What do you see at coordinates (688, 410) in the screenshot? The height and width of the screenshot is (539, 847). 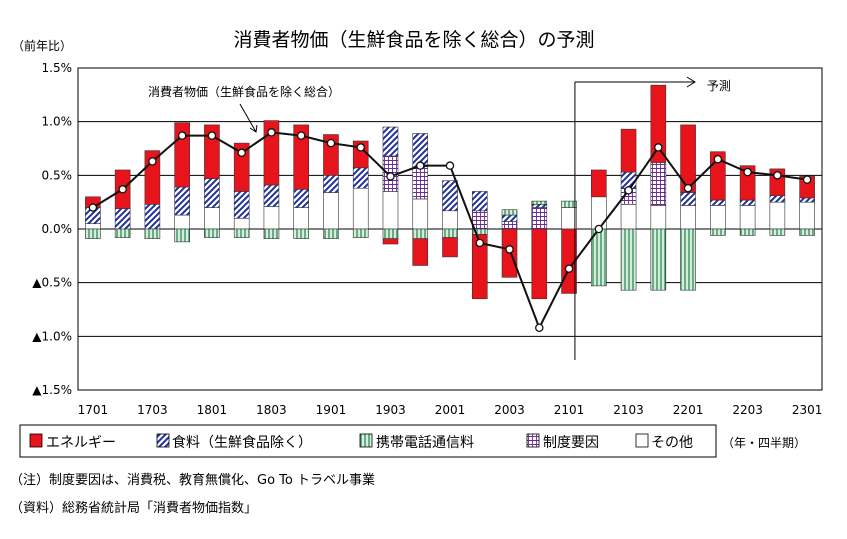 I see `x-tick-label: 2201` at bounding box center [688, 410].